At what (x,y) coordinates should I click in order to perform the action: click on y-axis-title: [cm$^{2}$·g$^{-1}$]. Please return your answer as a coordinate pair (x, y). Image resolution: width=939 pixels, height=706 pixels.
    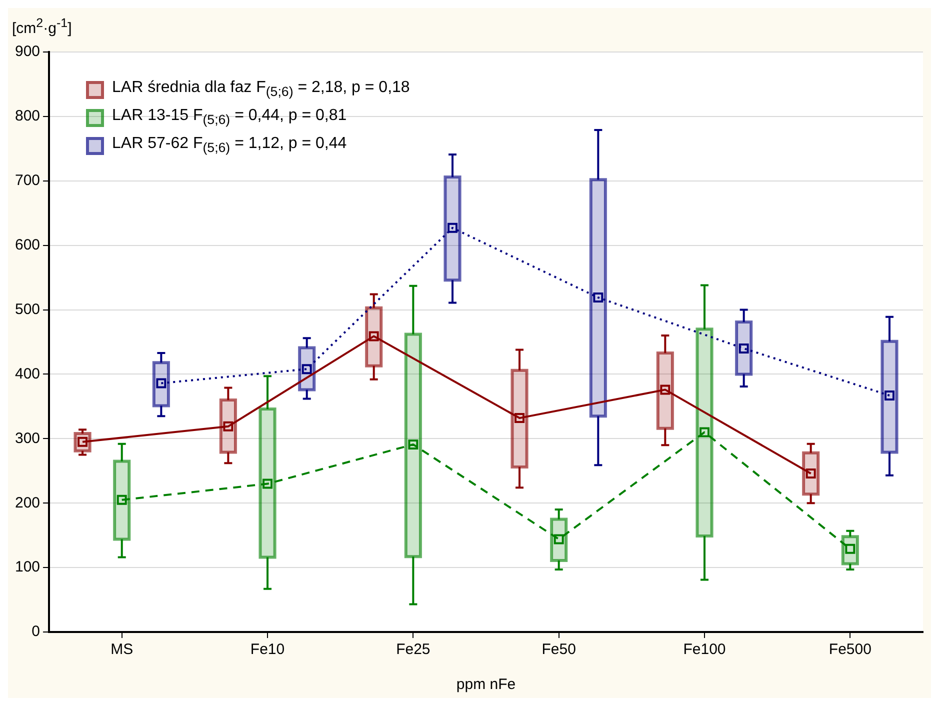
    Looking at the image, I should click on (42, 26).